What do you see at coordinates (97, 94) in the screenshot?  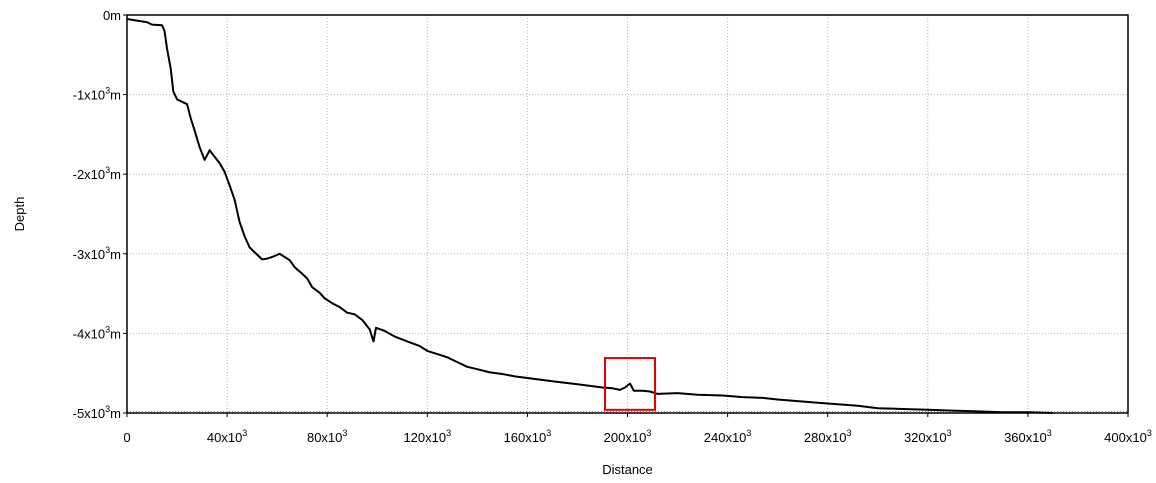 I see `y-tick-label: -1x103m` at bounding box center [97, 94].